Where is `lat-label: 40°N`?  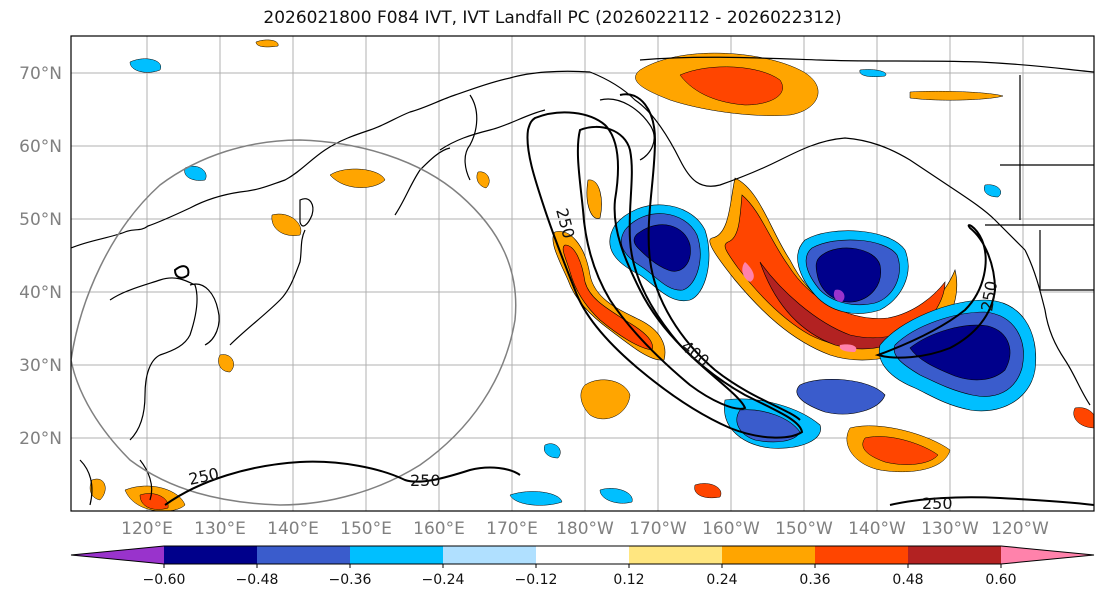
lat-label: 40°N is located at coordinates (40, 293).